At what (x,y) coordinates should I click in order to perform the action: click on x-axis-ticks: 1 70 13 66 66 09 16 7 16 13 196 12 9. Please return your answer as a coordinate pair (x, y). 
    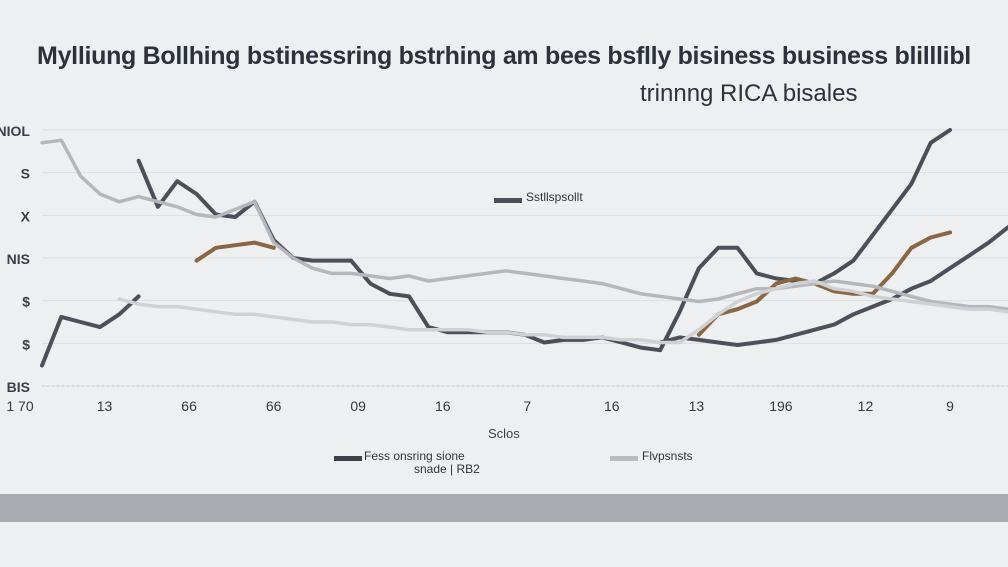
    Looking at the image, I should click on (480, 406).